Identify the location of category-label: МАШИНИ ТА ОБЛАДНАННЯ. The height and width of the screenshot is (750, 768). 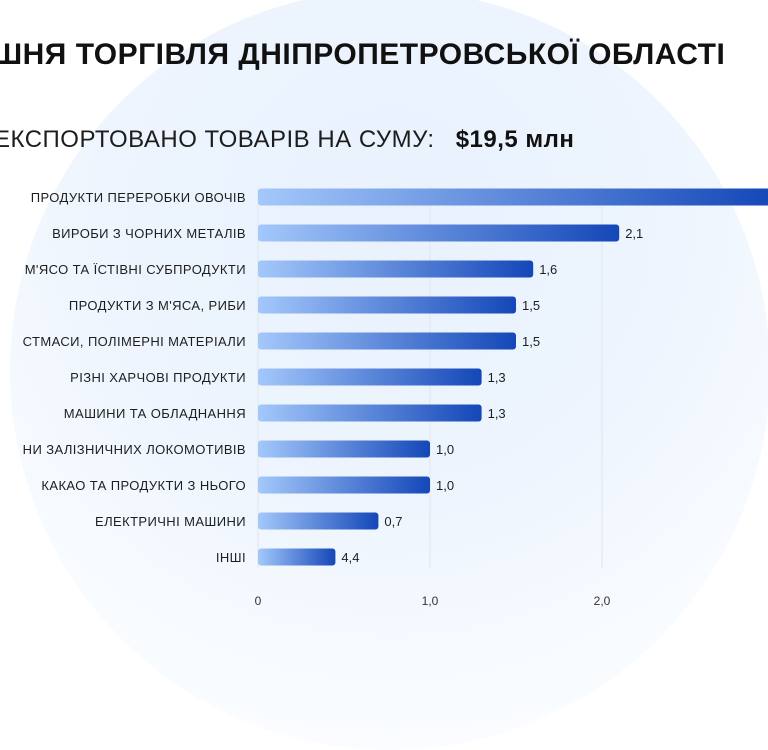
(155, 413).